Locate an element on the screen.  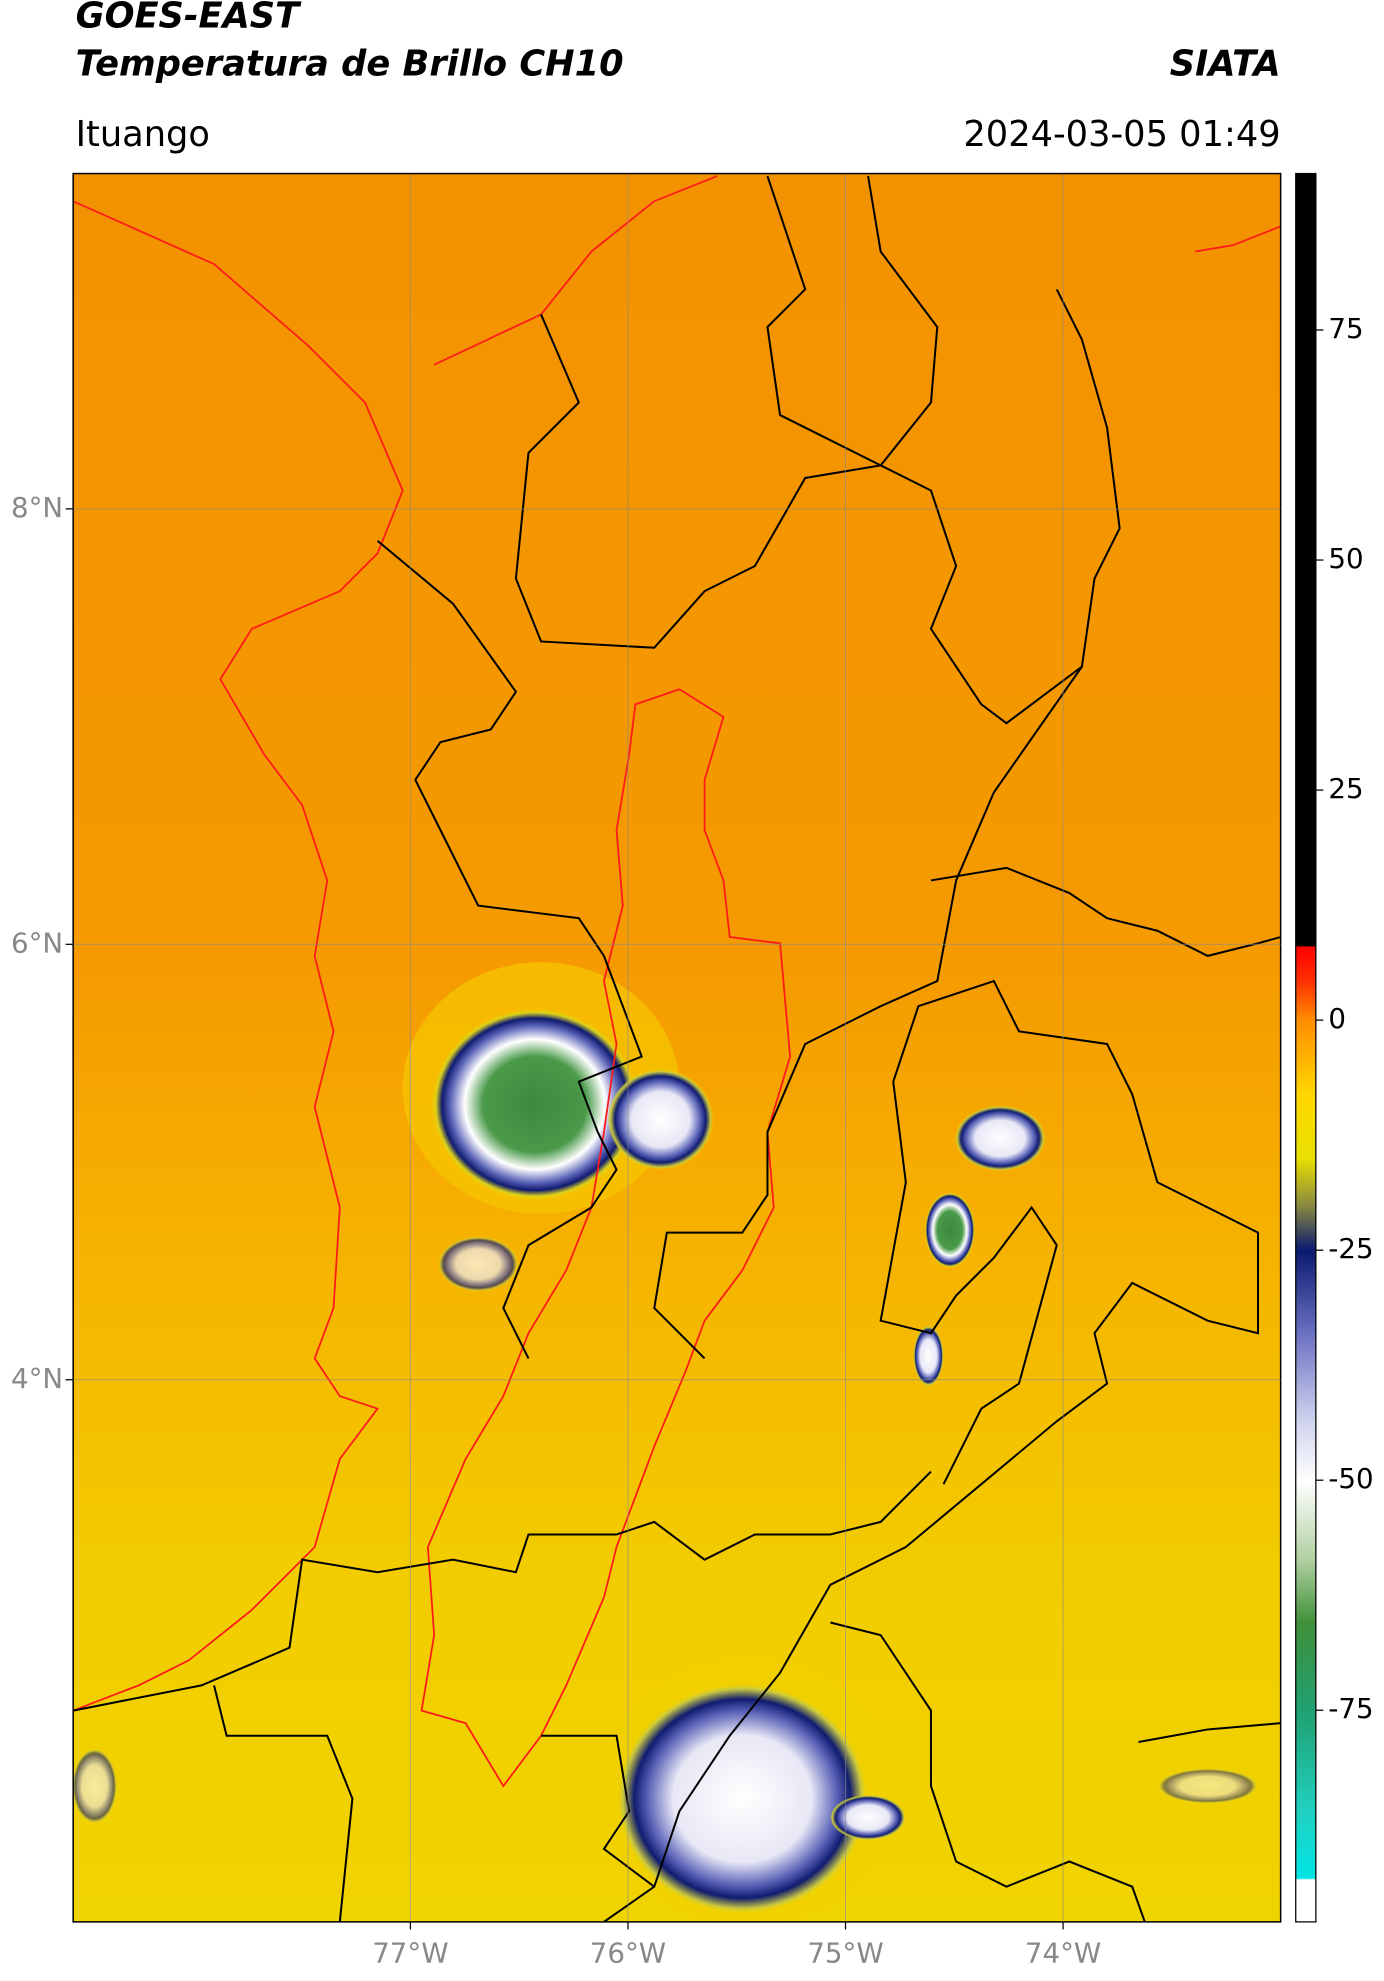
colorbar-tick-label: 0 is located at coordinates (1337, 1018).